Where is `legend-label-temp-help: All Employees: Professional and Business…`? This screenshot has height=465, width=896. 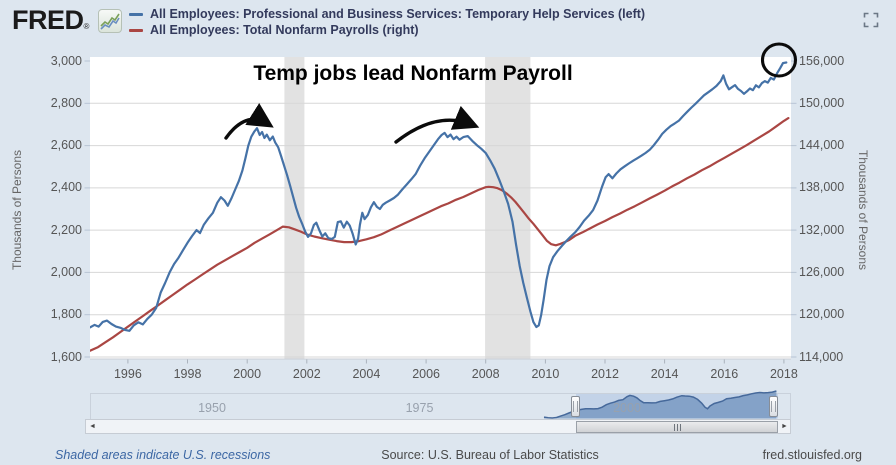
legend-label-temp-help: All Employees: Professional and Business… is located at coordinates (398, 14).